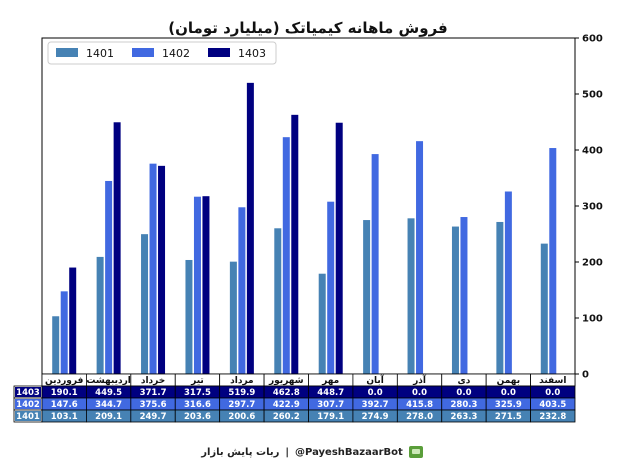 The height and width of the screenshot is (468, 624). I want to click on table-cell-value: 371.7, so click(153, 393).